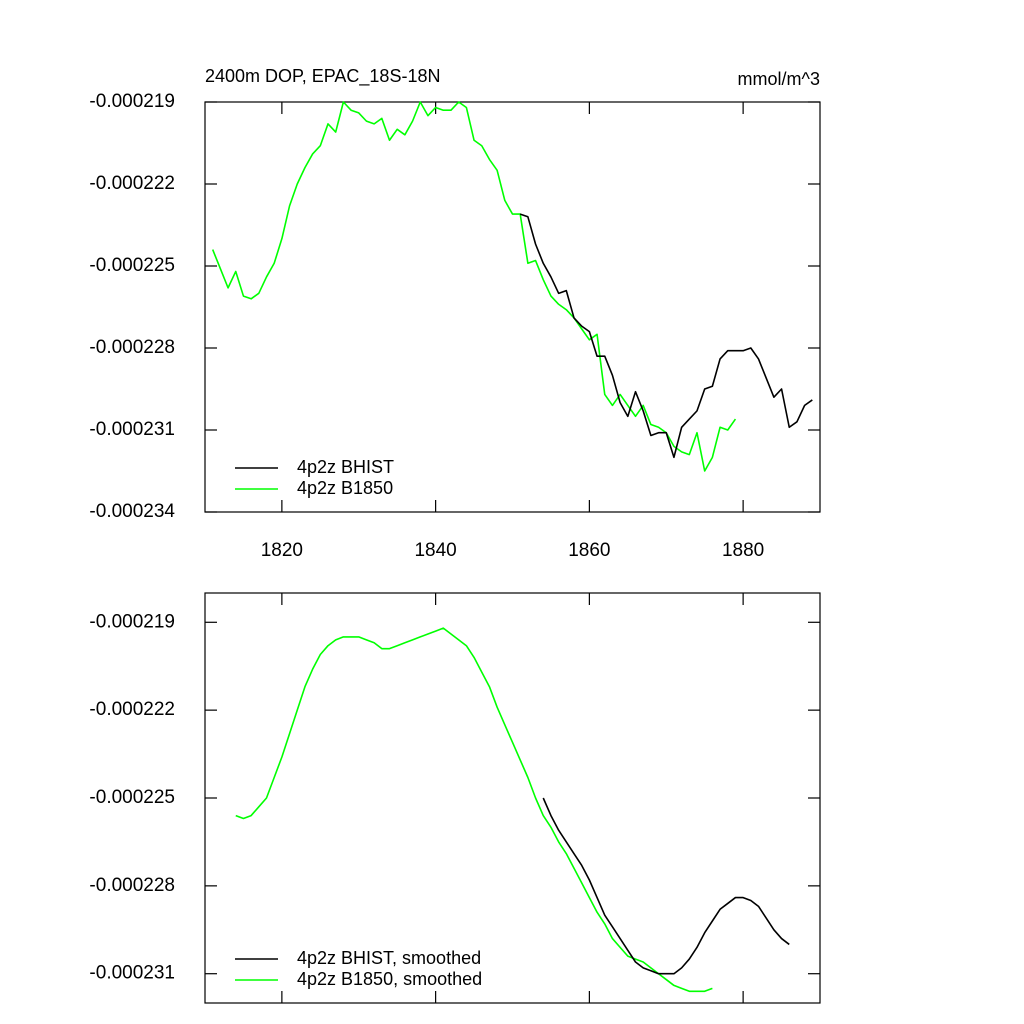 Image resolution: width=1024 pixels, height=1024 pixels. What do you see at coordinates (389, 979) in the screenshot?
I see `legend-label: 4p2z B1850, smoothed` at bounding box center [389, 979].